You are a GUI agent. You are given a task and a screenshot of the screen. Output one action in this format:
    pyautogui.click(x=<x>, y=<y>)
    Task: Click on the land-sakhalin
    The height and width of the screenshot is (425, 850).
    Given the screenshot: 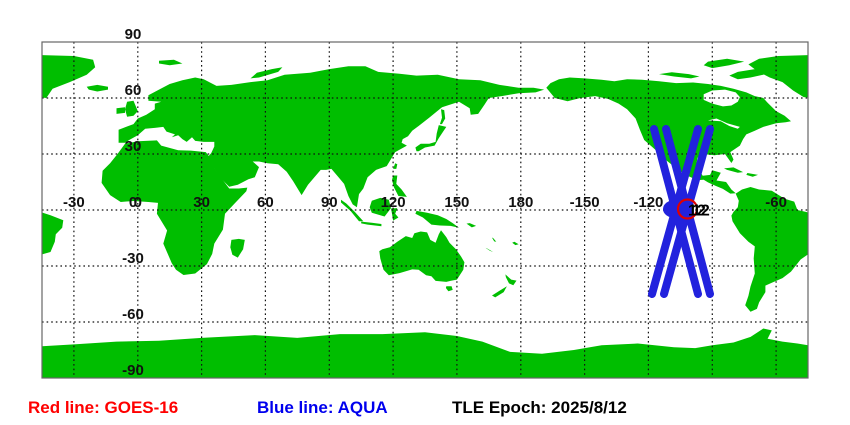 What is the action you would take?
    pyautogui.click(x=442, y=117)
    